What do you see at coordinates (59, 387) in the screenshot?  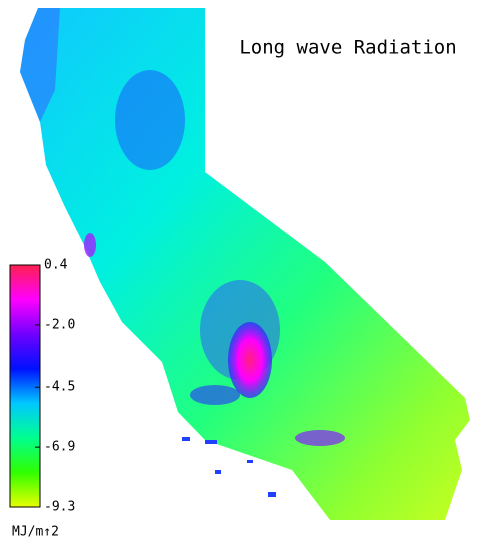 I see `colorbar-tick-label: -4.5` at bounding box center [59, 387].